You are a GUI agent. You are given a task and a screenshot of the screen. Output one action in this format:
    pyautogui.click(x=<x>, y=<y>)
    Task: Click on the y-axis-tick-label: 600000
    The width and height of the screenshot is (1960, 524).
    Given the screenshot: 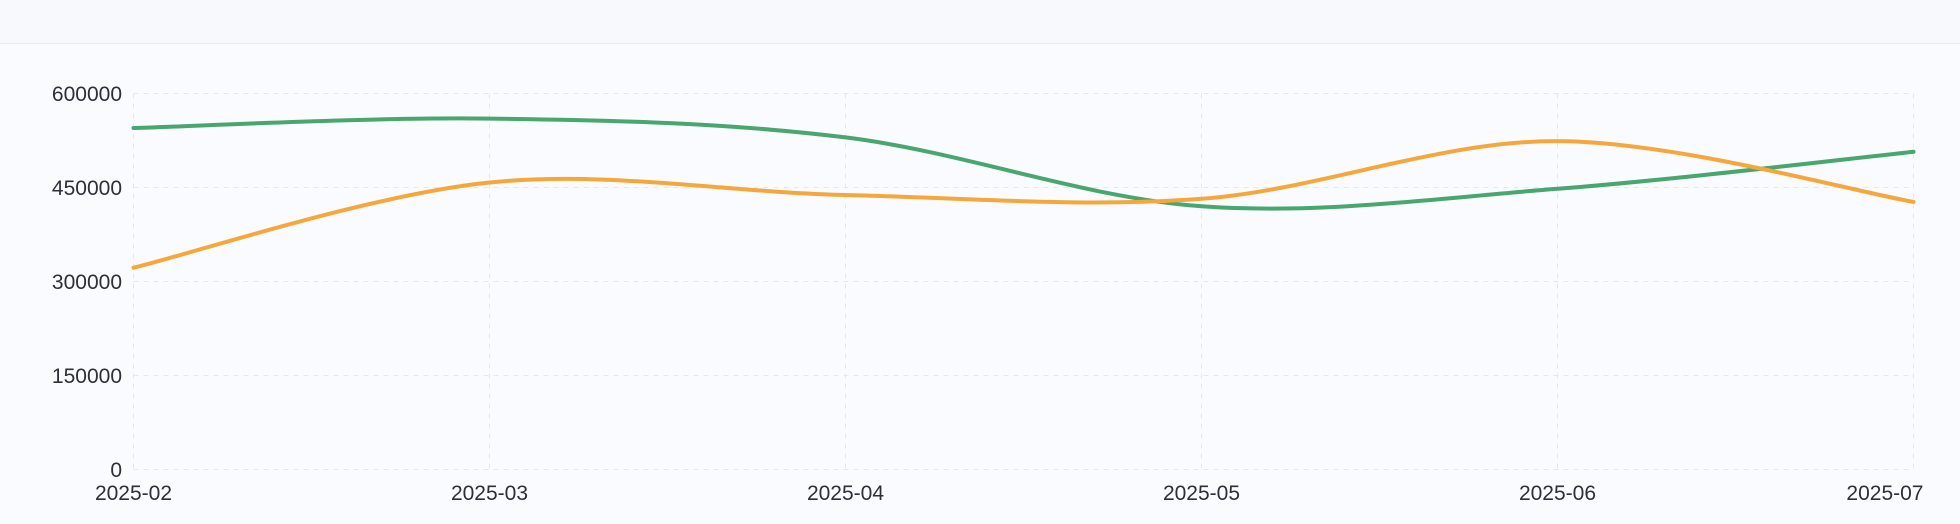 What is the action you would take?
    pyautogui.click(x=87, y=94)
    